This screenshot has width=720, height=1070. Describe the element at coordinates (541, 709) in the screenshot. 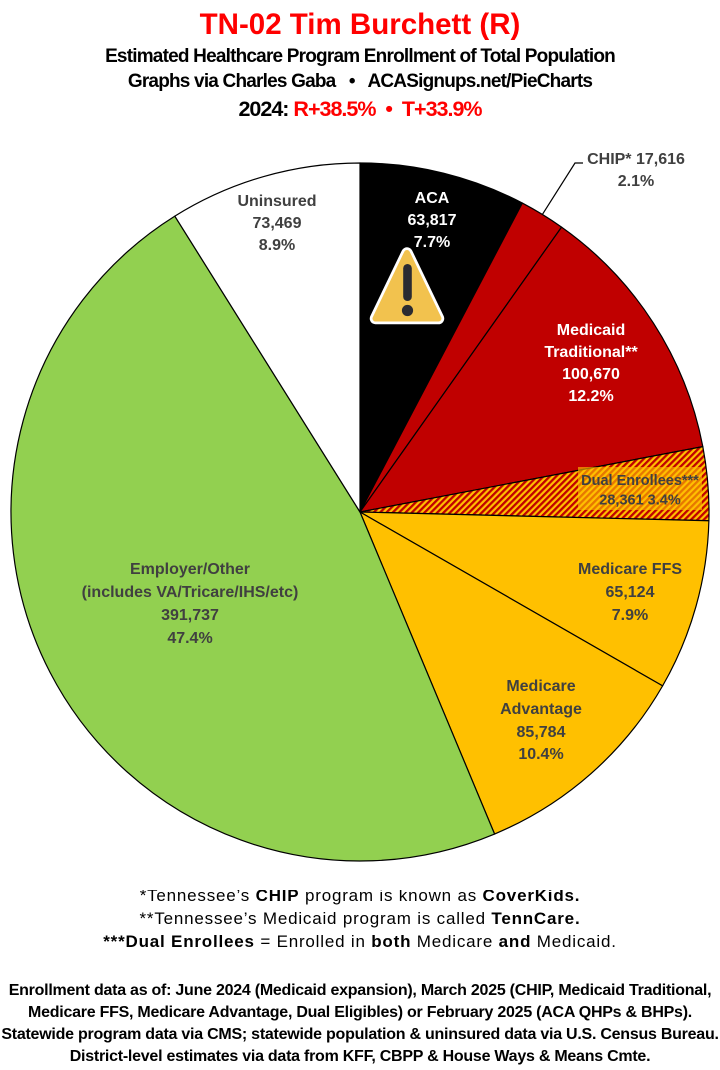

I see `svg-text: Advantage` at that location.